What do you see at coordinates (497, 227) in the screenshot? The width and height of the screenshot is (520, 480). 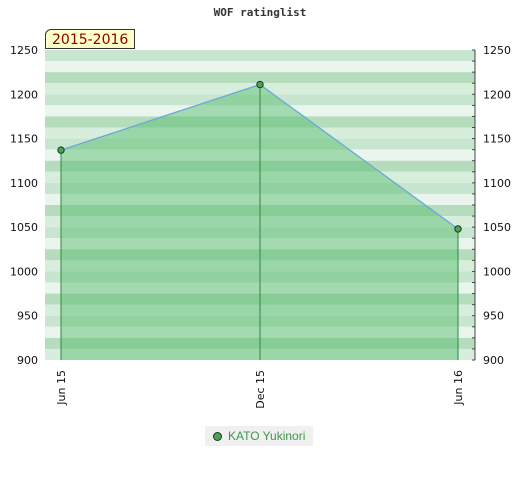 I see `y-tick-label-right: 1050` at bounding box center [497, 227].